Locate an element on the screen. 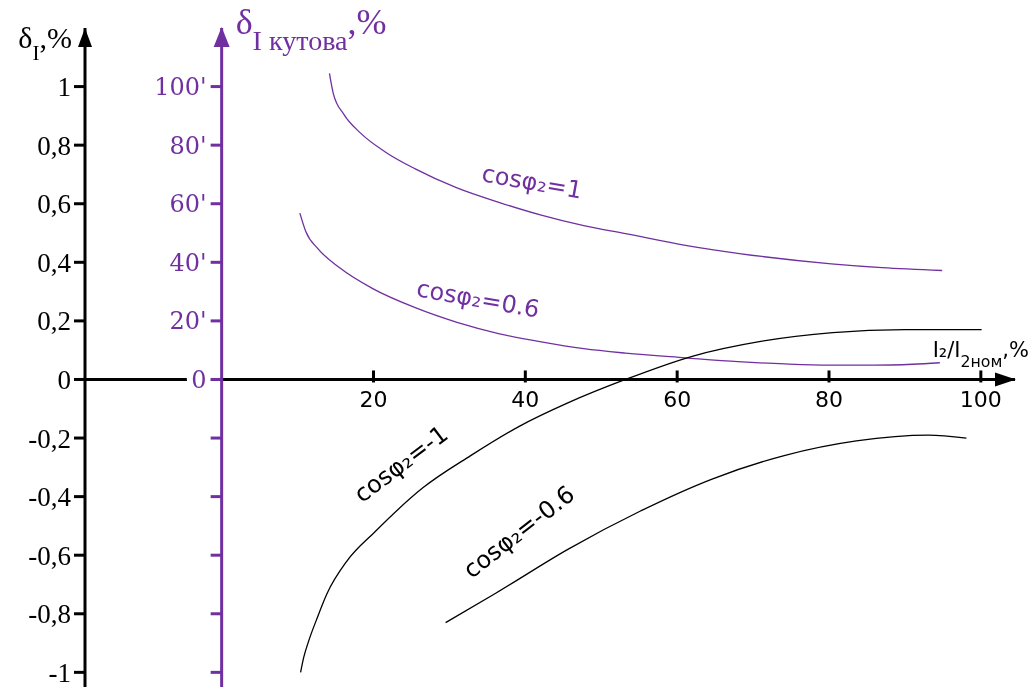 Image resolution: width=1033 pixels, height=687 pixels. y-tick-label: -0,8 is located at coordinates (49, 614).